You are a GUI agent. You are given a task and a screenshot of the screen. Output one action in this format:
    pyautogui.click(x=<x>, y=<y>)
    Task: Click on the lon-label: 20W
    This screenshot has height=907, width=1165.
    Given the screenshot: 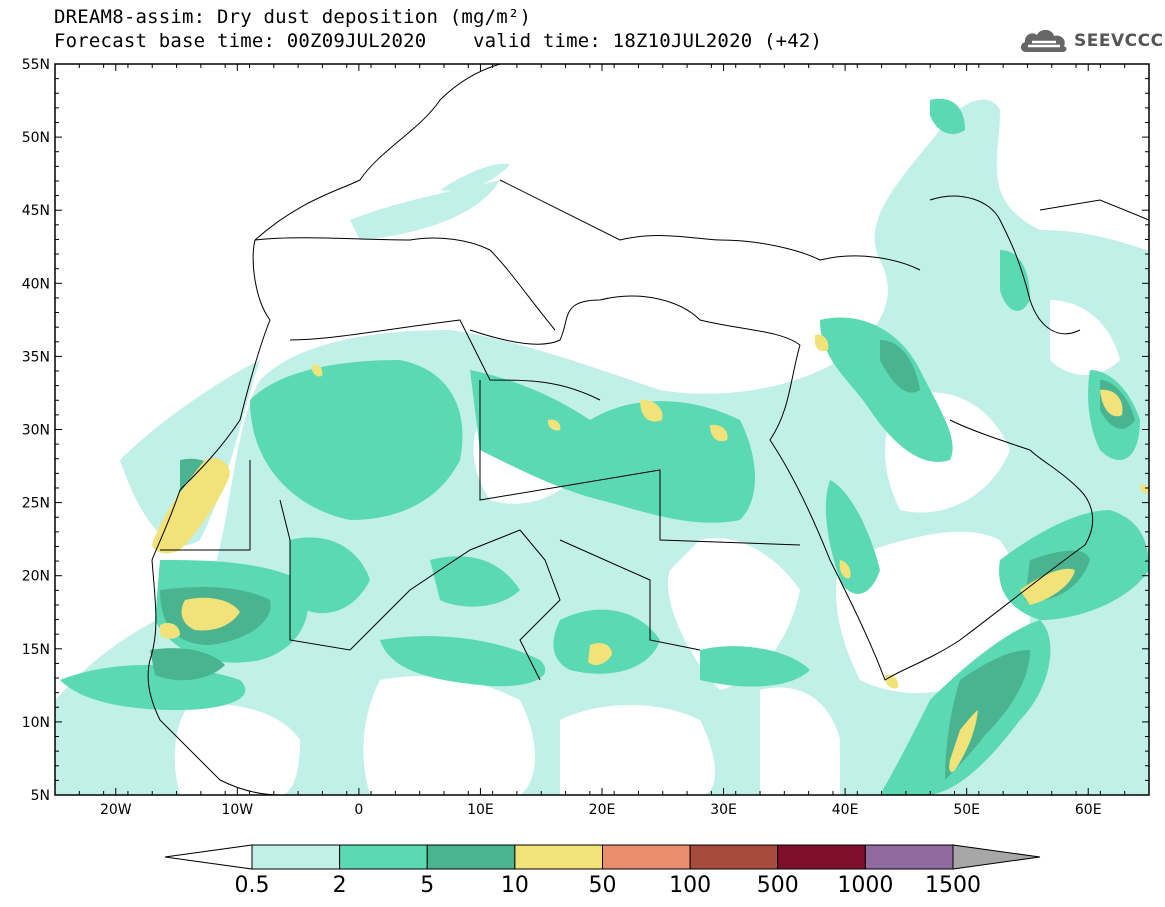 What is the action you would take?
    pyautogui.click(x=116, y=810)
    